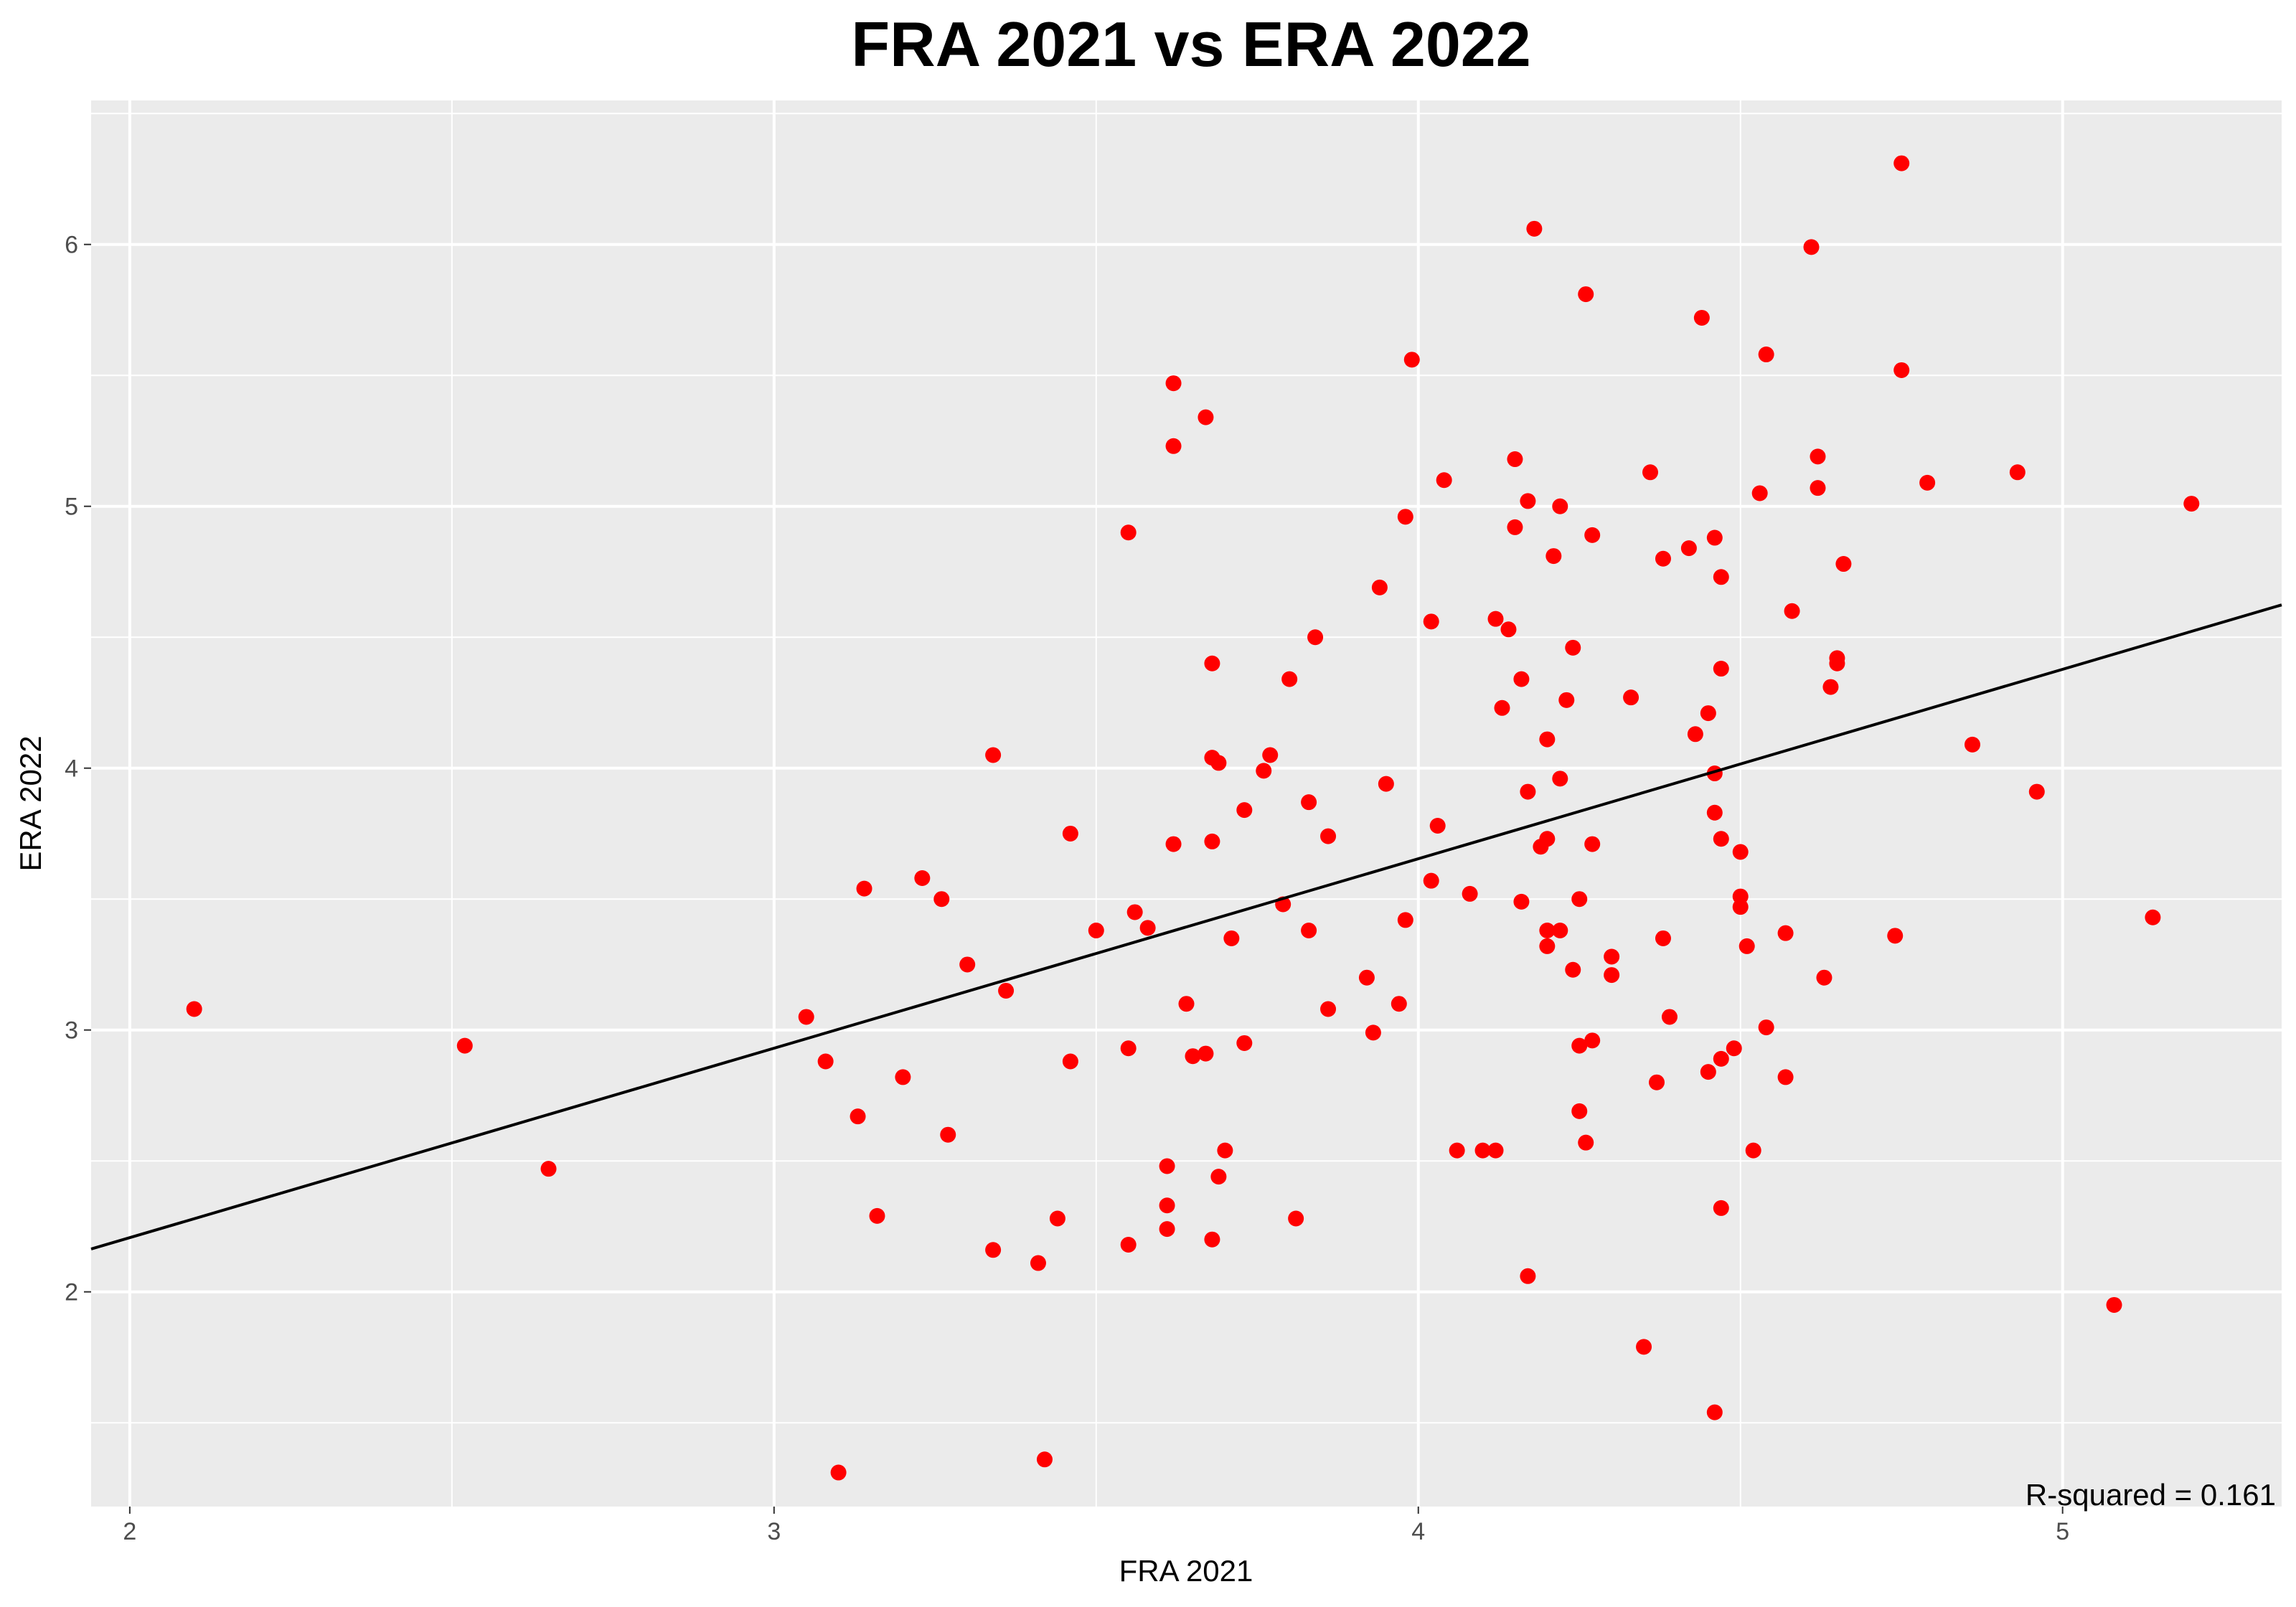 The height and width of the screenshot is (1607, 2296). What do you see at coordinates (774, 1531) in the screenshot?
I see `x-tick-label: 3` at bounding box center [774, 1531].